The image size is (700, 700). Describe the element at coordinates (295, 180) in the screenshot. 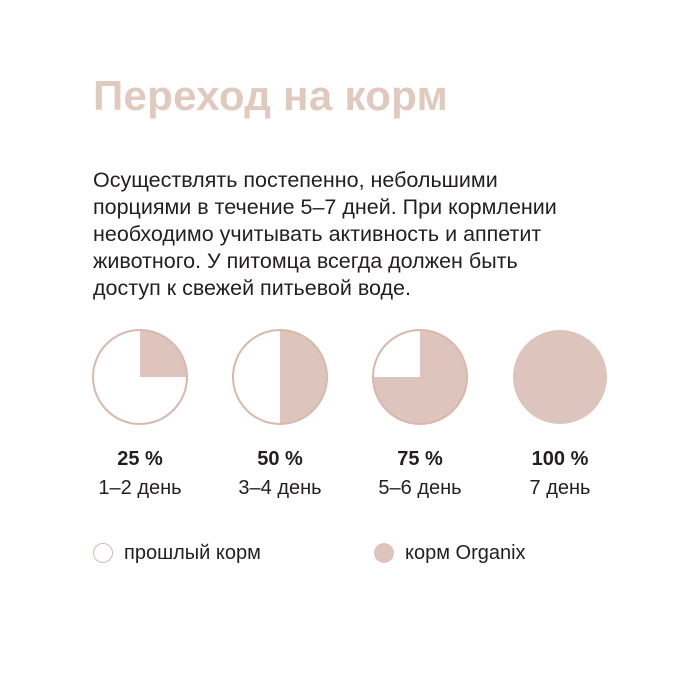

I see `description-line: Осуществлять постепенно, небольшими` at that location.